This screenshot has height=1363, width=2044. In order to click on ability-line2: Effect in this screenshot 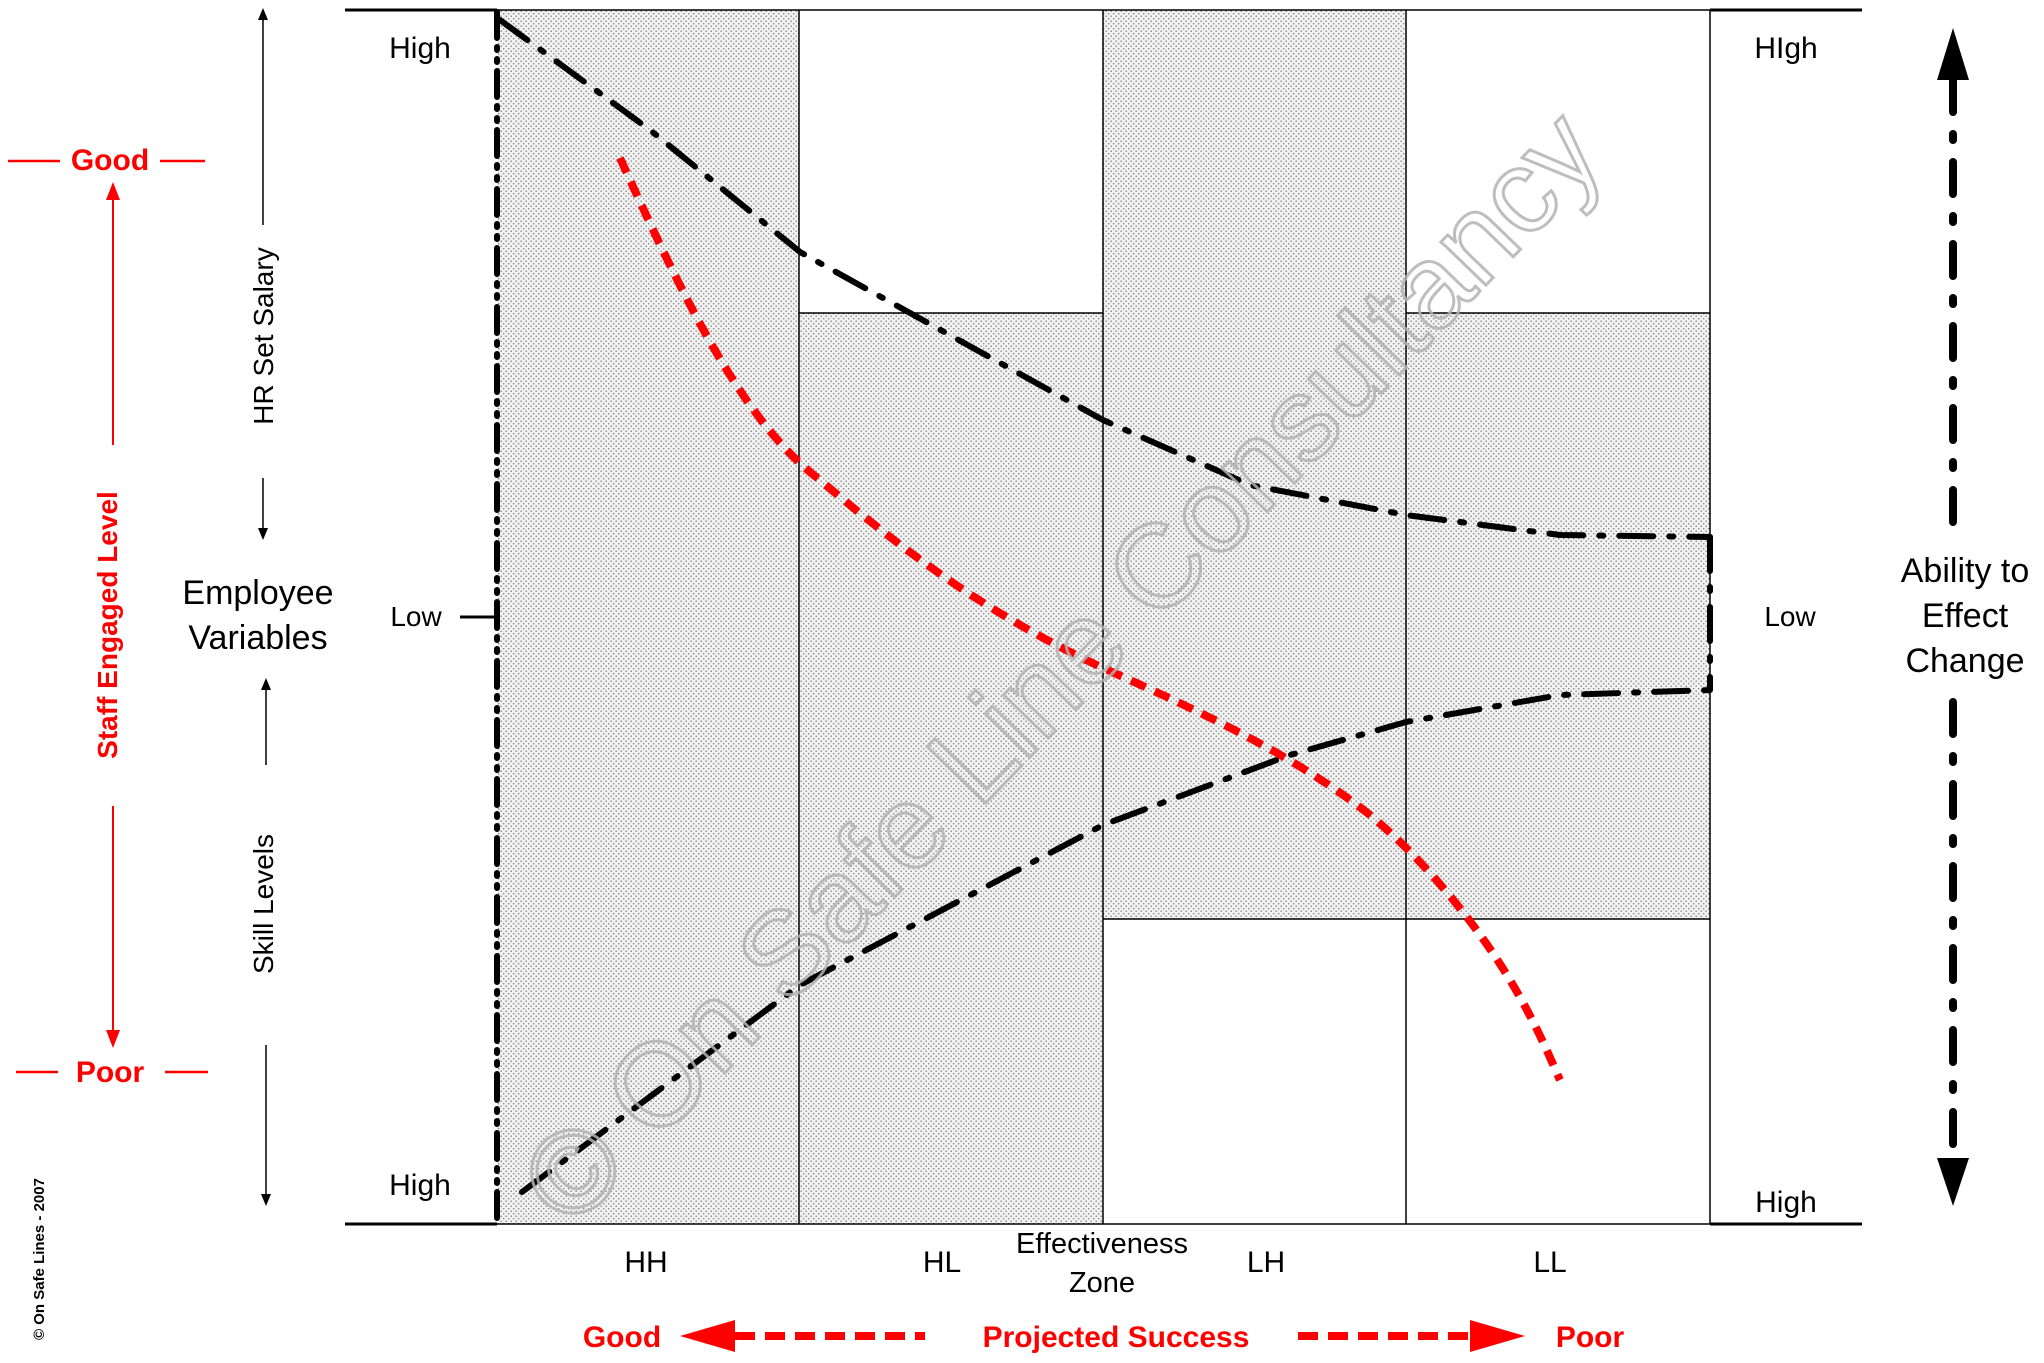, I will do `click(1965, 616)`.